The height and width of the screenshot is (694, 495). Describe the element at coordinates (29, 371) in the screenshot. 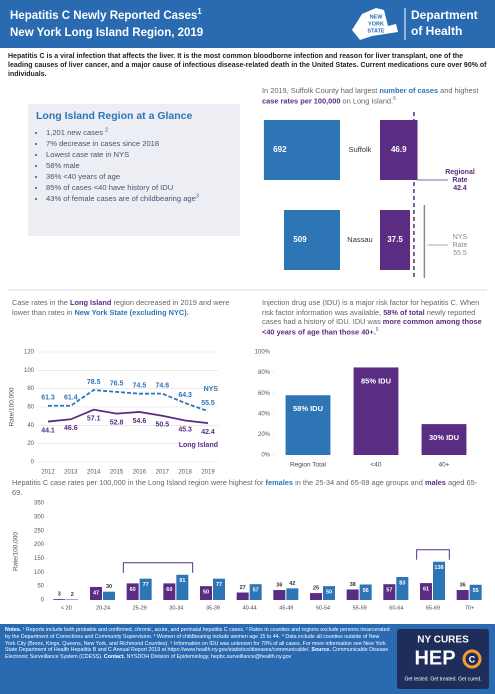

I see `y-tick-label: 100` at that location.